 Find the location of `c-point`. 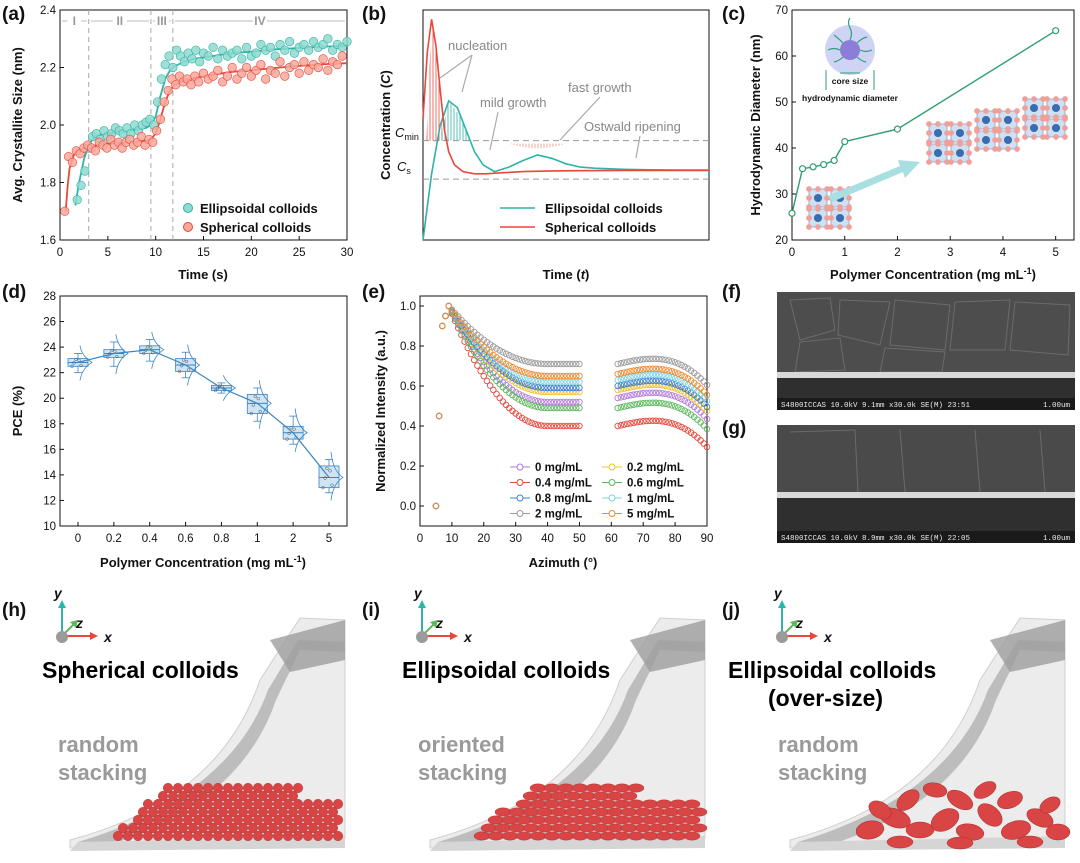

c-point is located at coordinates (813, 167).